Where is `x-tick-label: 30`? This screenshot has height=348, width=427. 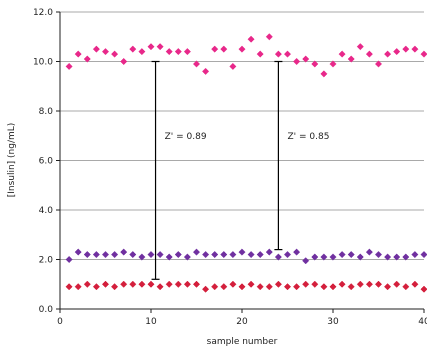 x-tick-label: 30 is located at coordinates (333, 322).